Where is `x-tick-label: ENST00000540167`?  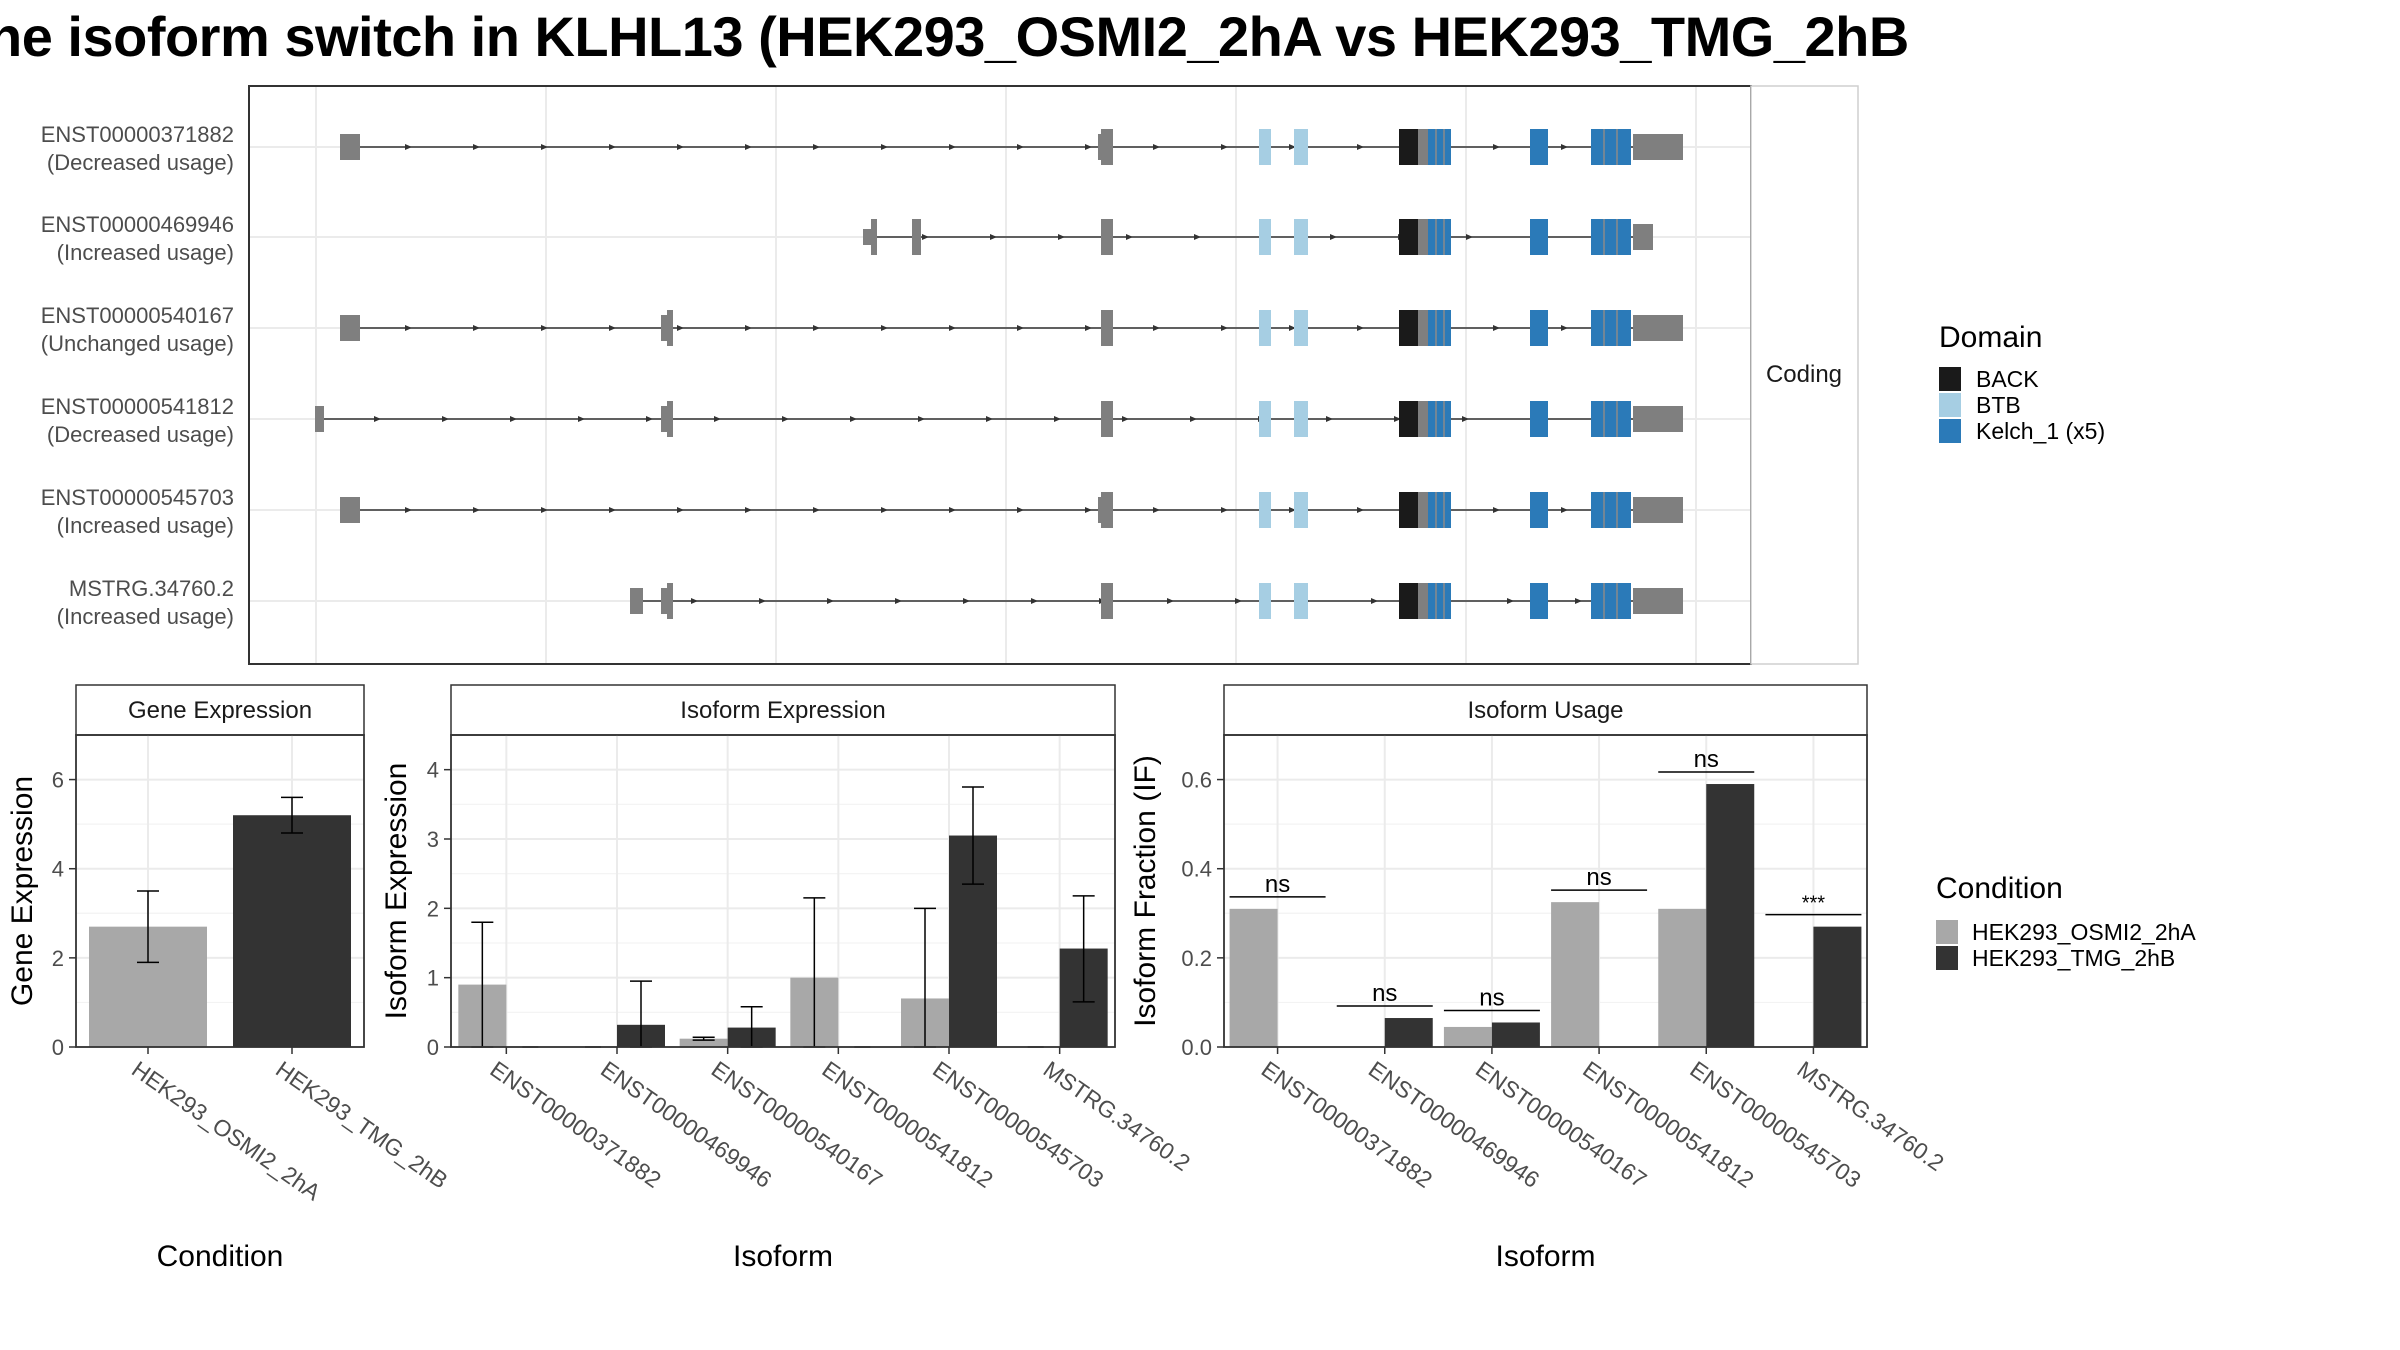 x-tick-label: ENST00000540167 is located at coordinates (1561, 1124).